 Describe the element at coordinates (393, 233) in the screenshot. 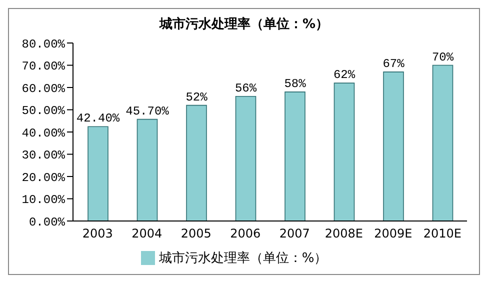

I see `x-tick-label: 2009E` at that location.